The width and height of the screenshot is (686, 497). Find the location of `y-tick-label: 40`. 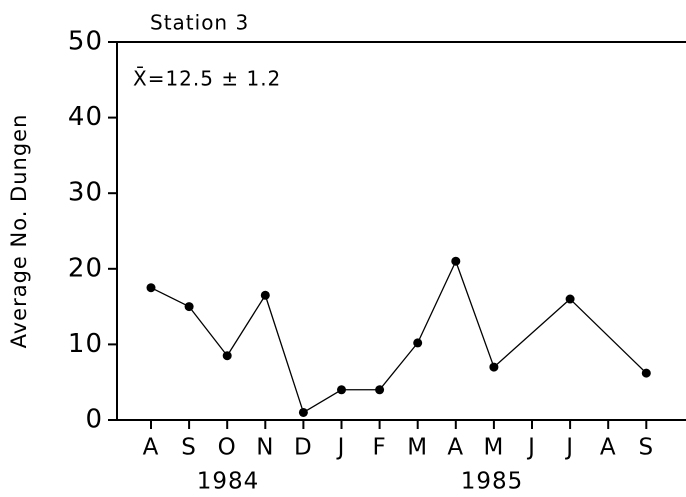

y-tick-label: 40 is located at coordinates (85, 117).